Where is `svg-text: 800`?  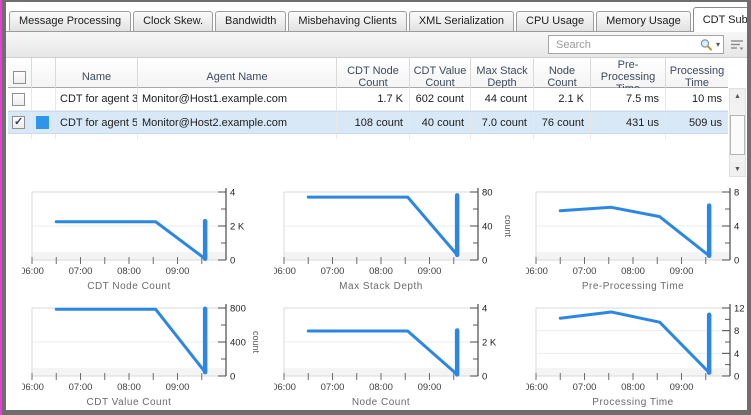 svg-text: 800 is located at coordinates (238, 309).